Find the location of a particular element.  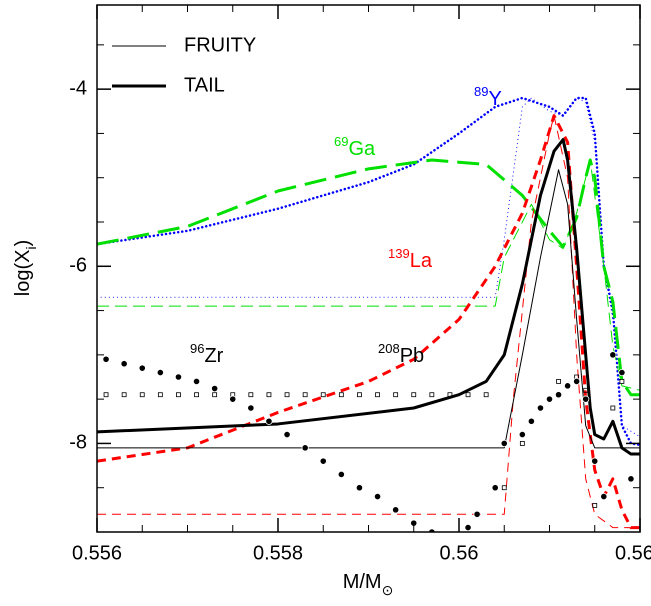

y-tick-label: -4 is located at coordinates (78, 88).